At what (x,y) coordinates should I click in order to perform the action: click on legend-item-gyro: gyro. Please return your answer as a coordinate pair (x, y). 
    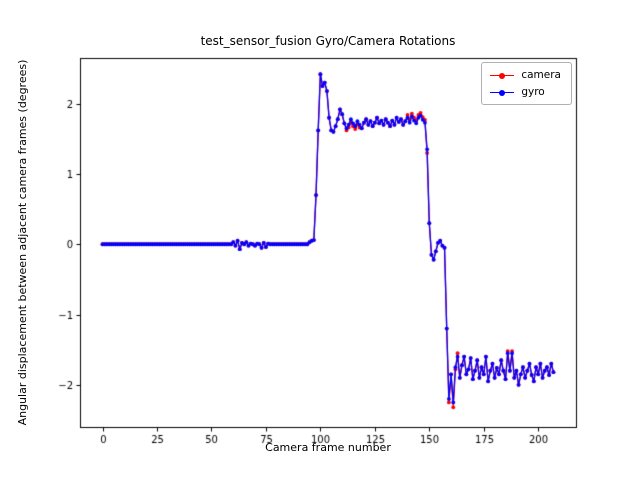
    Looking at the image, I should click on (525, 92).